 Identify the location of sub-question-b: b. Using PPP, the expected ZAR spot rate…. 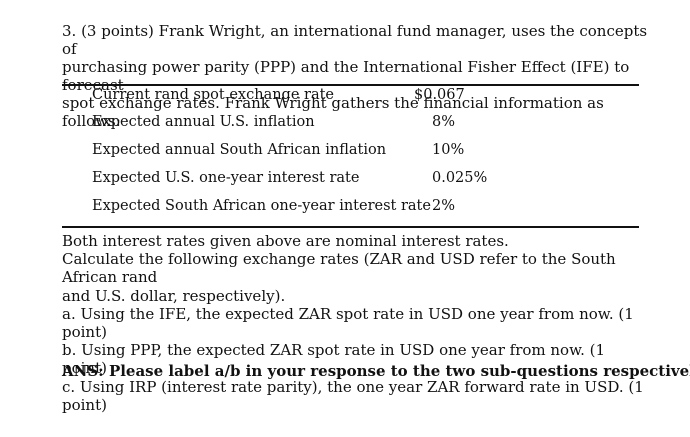
(334, 359).